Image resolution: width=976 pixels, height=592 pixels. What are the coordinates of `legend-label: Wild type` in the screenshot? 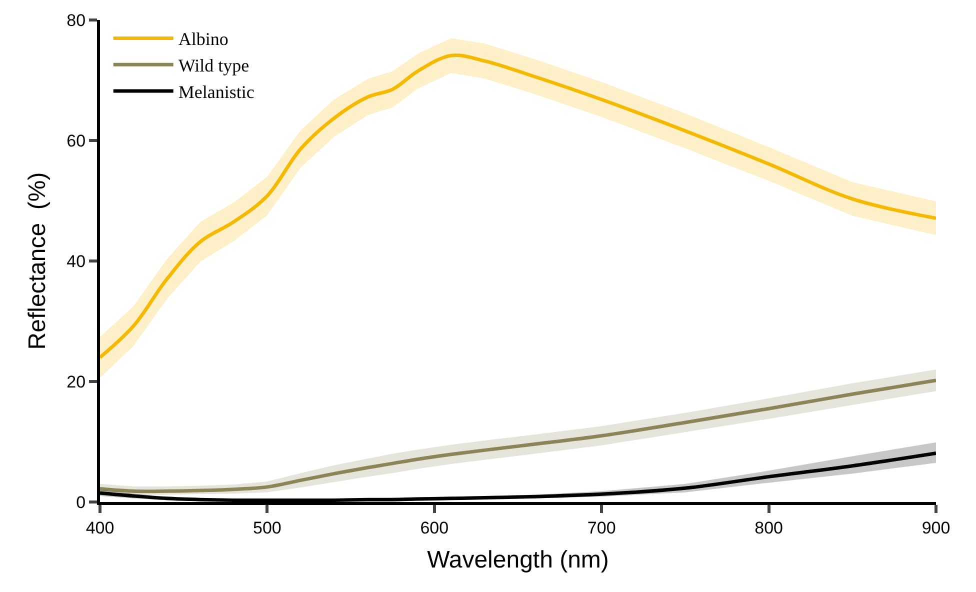 It's located at (214, 66).